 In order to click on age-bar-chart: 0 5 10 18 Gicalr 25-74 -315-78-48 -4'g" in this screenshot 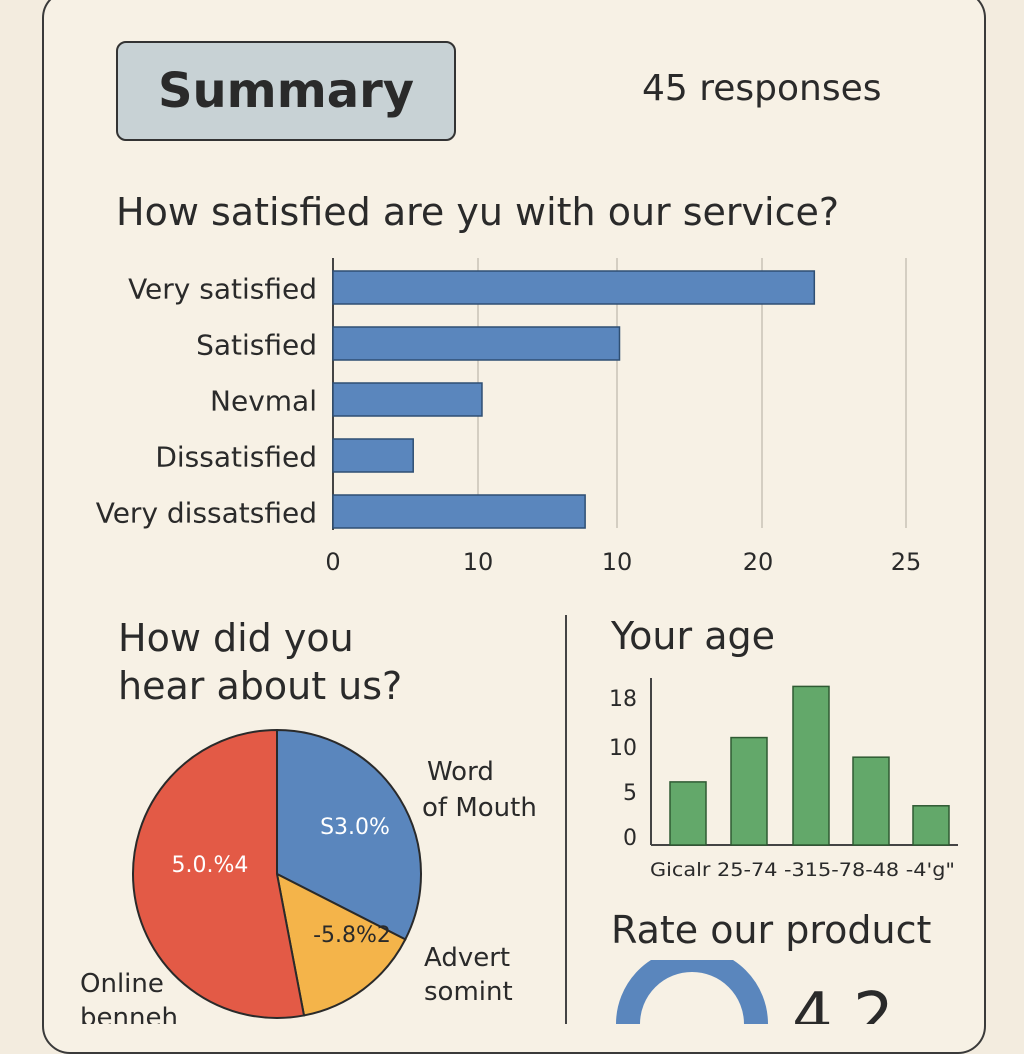, I will do `click(783, 779)`.